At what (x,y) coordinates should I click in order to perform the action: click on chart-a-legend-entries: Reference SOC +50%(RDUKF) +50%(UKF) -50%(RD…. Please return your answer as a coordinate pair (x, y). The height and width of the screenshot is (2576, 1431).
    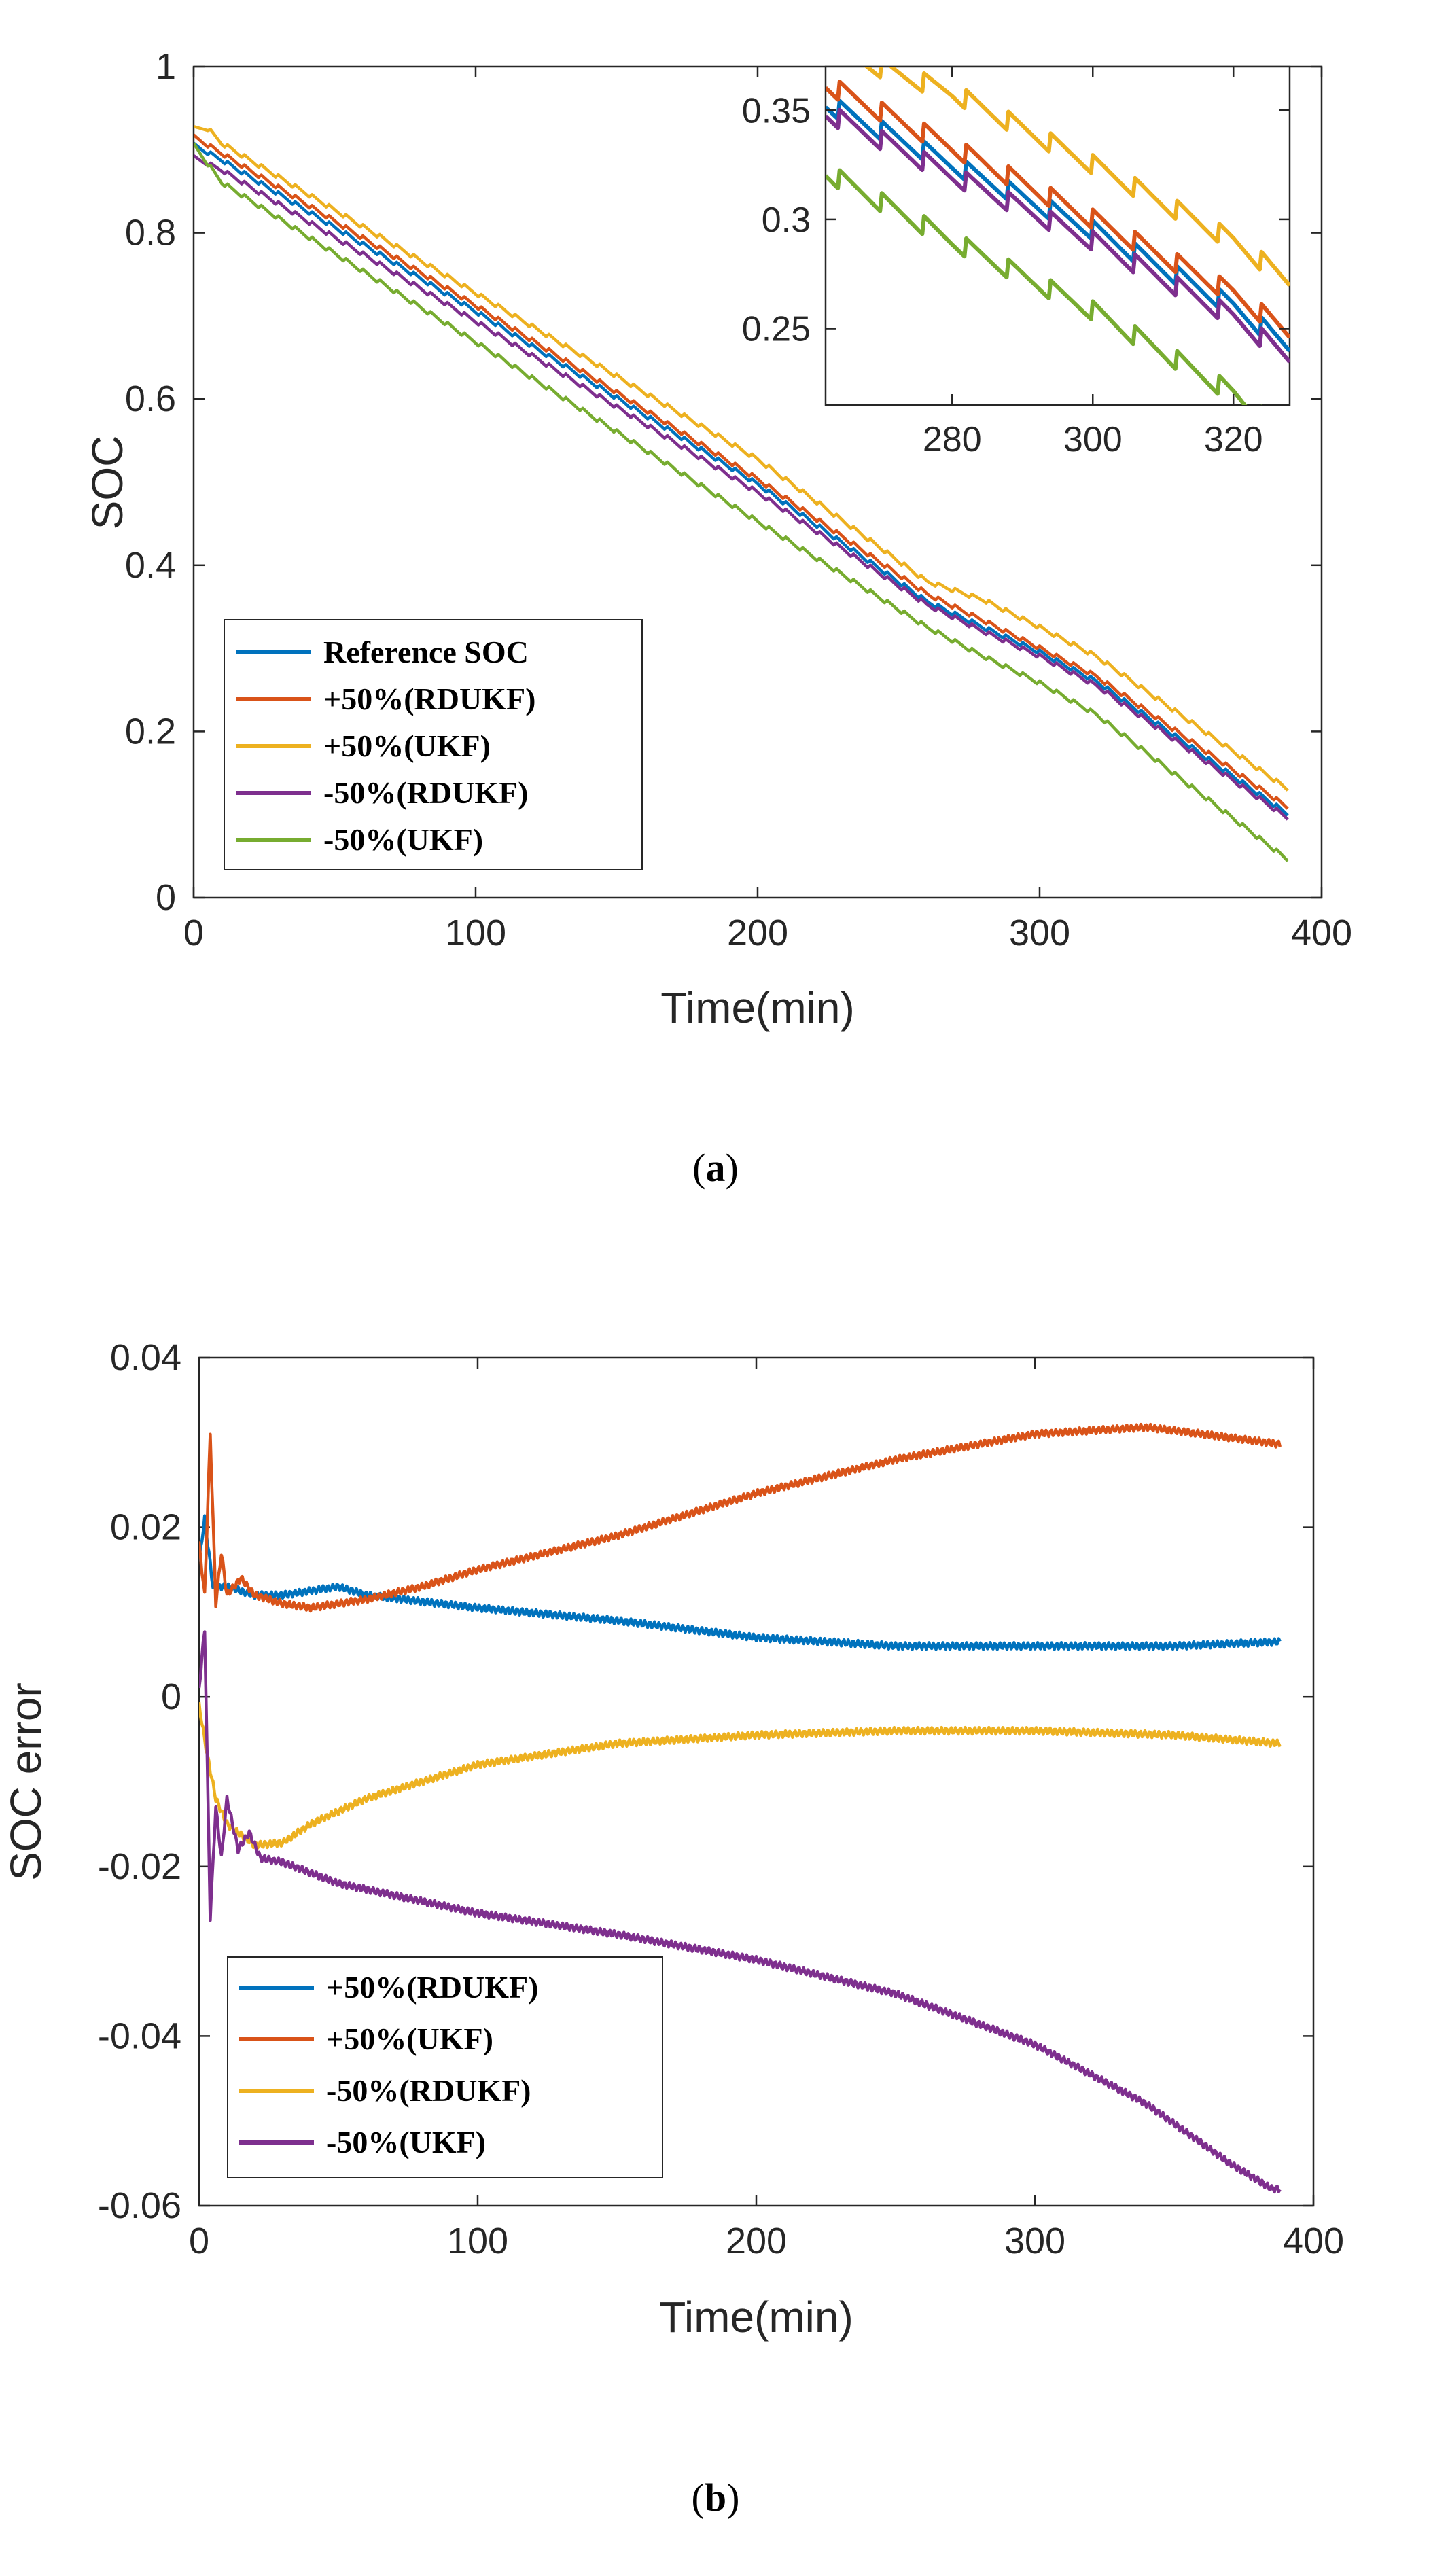
    Looking at the image, I should click on (385, 746).